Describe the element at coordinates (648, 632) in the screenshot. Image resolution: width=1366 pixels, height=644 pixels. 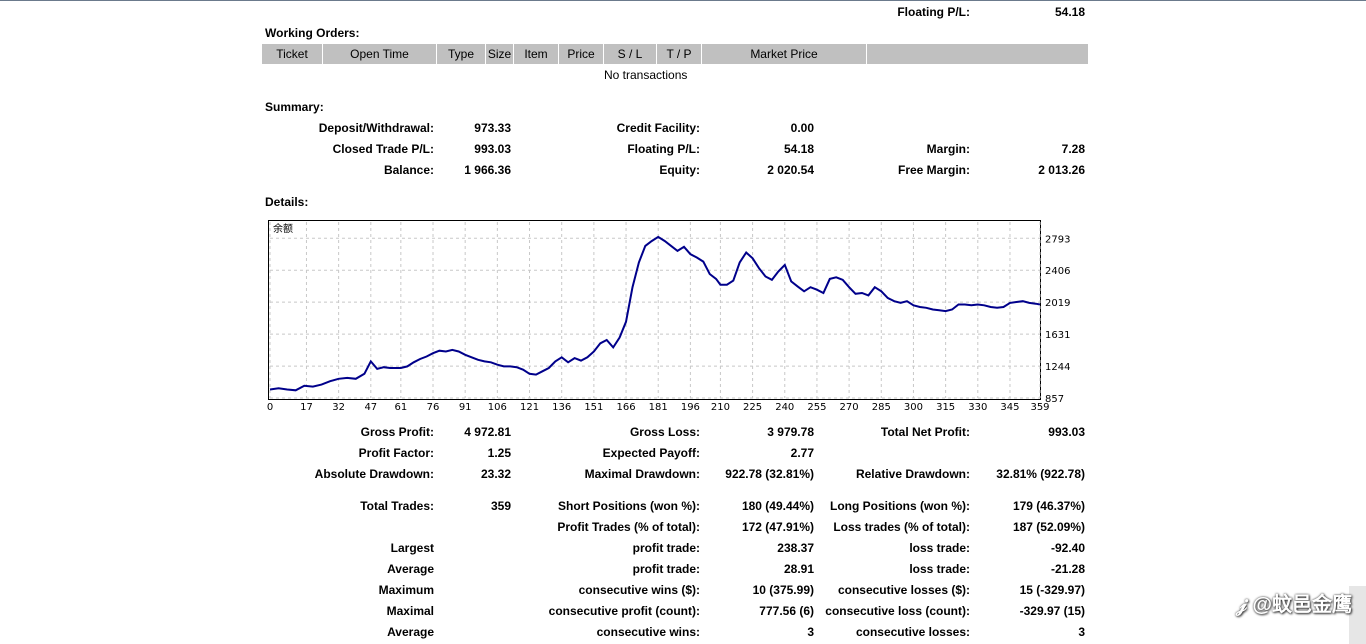
I see `avg-cons-wins-label: consecutive wins:` at that location.